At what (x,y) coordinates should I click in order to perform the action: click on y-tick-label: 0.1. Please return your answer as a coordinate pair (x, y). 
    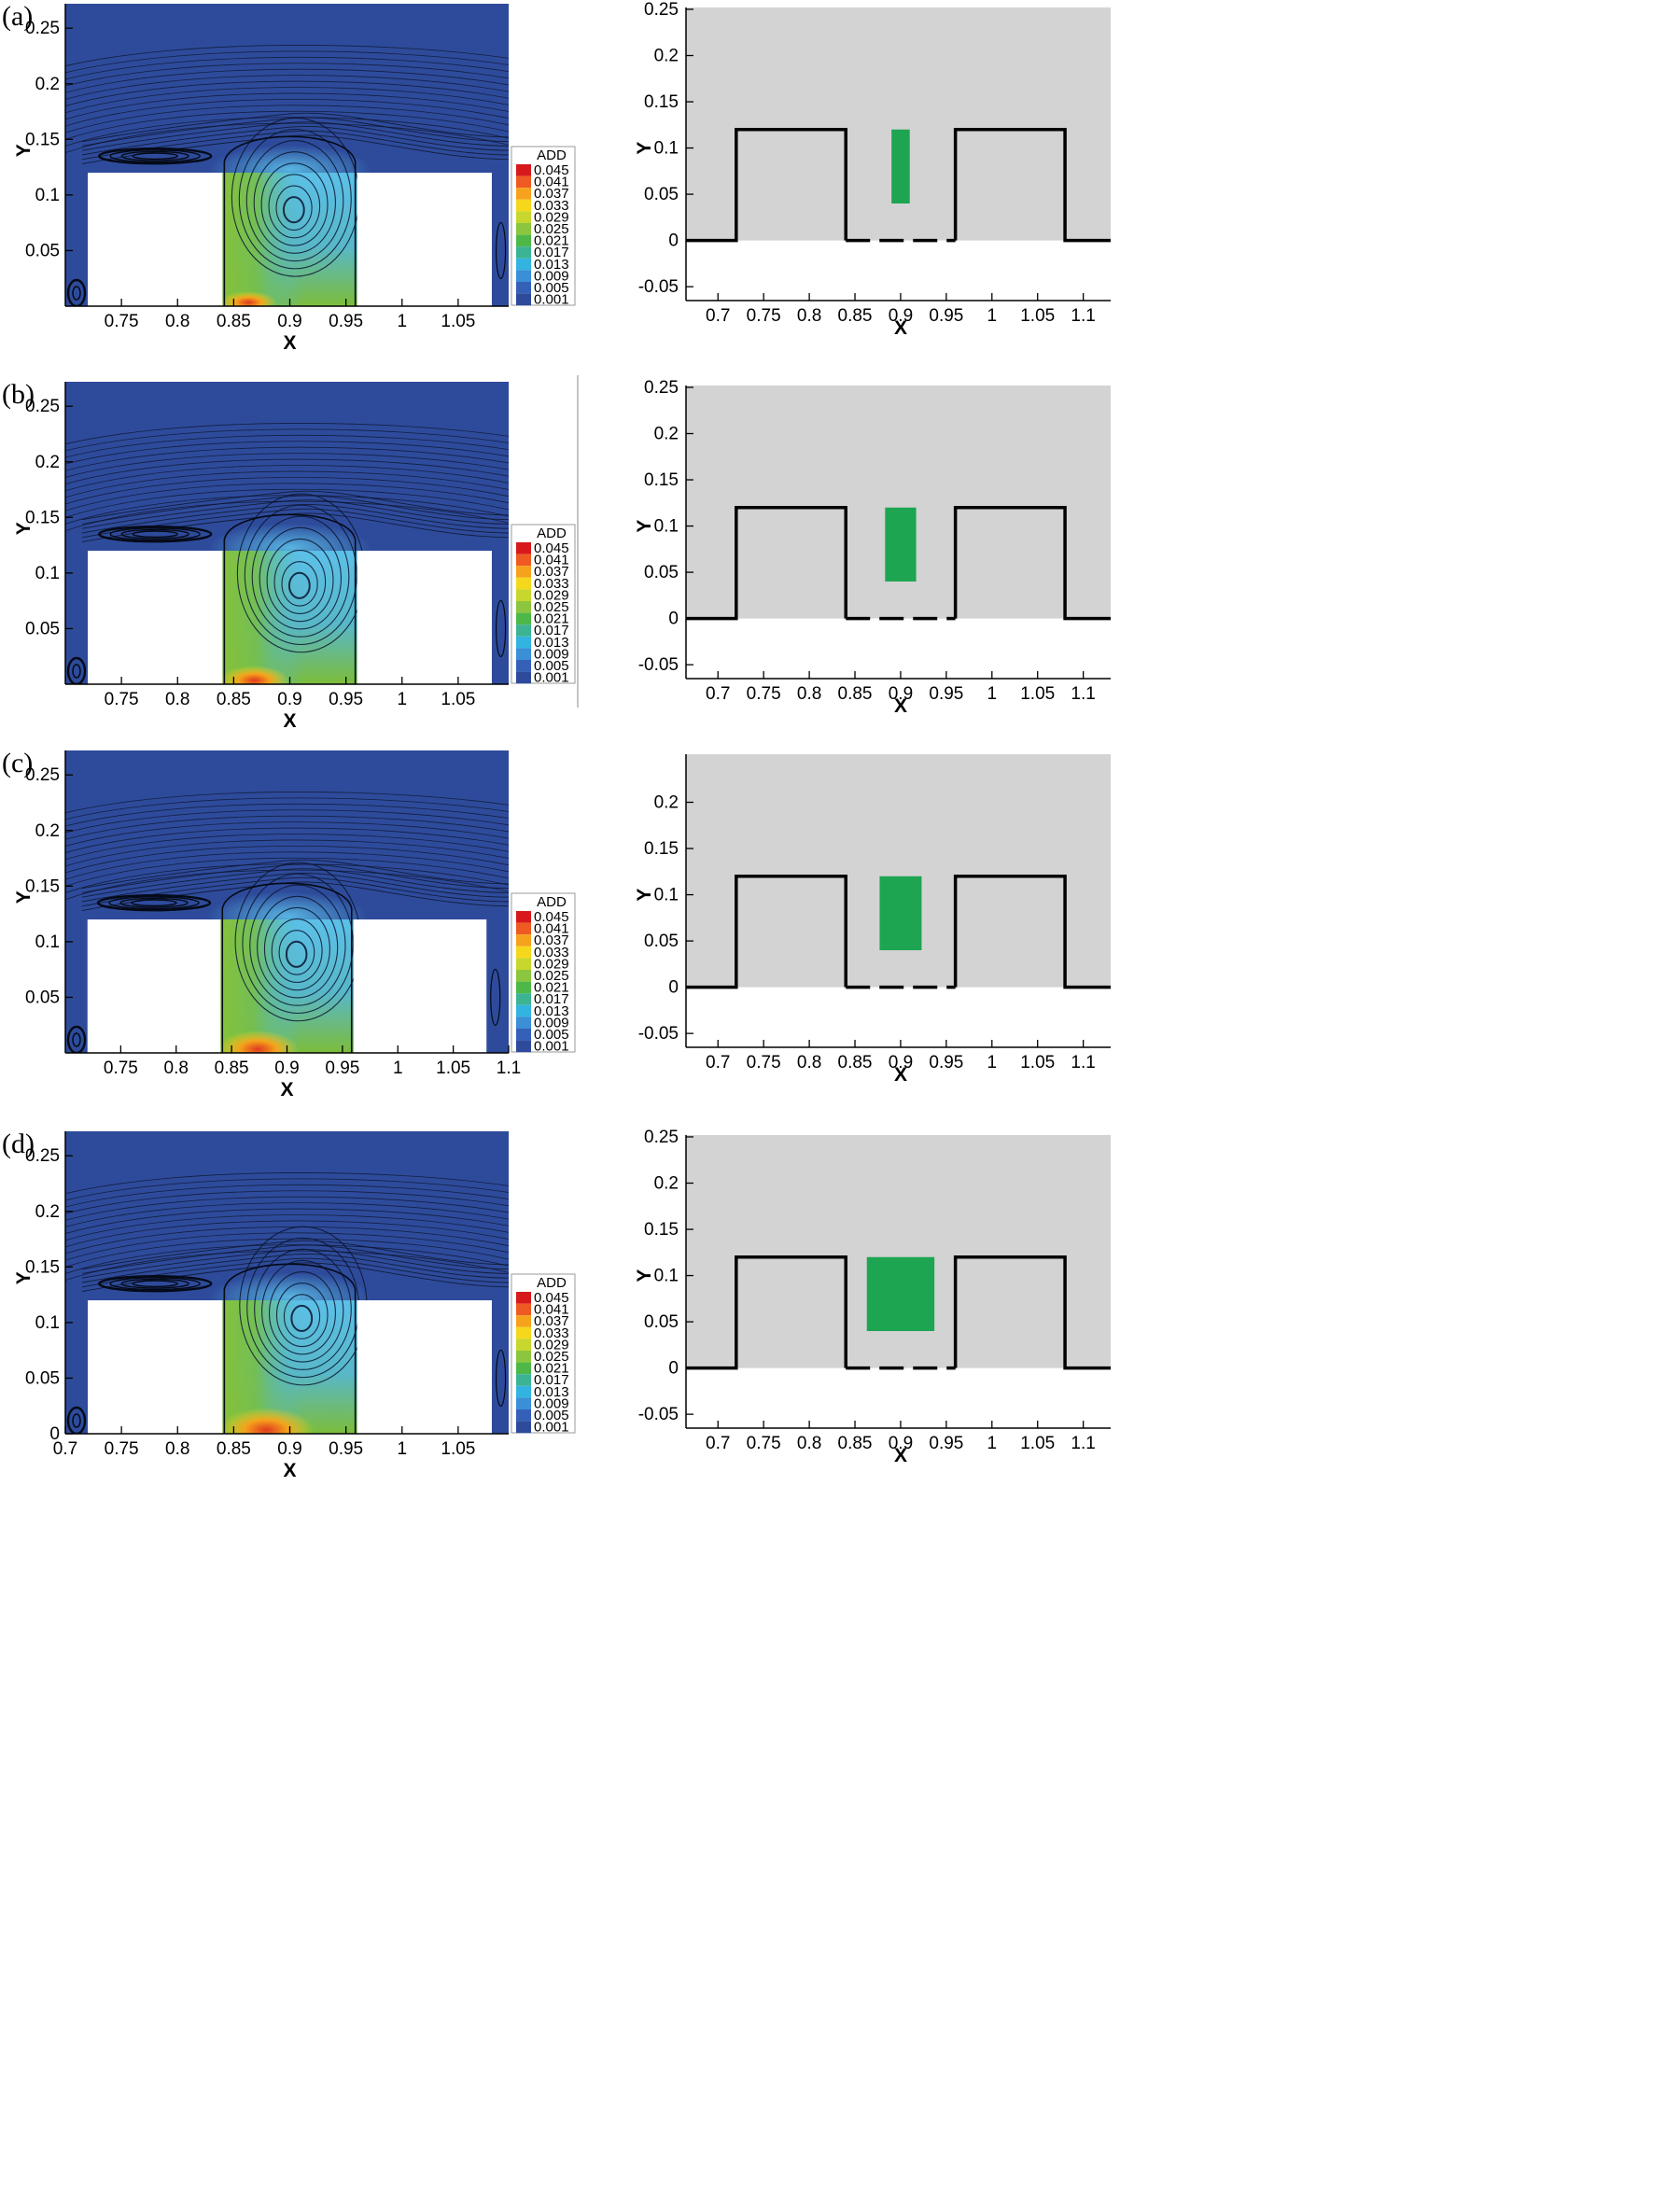
    Looking at the image, I should click on (47, 942).